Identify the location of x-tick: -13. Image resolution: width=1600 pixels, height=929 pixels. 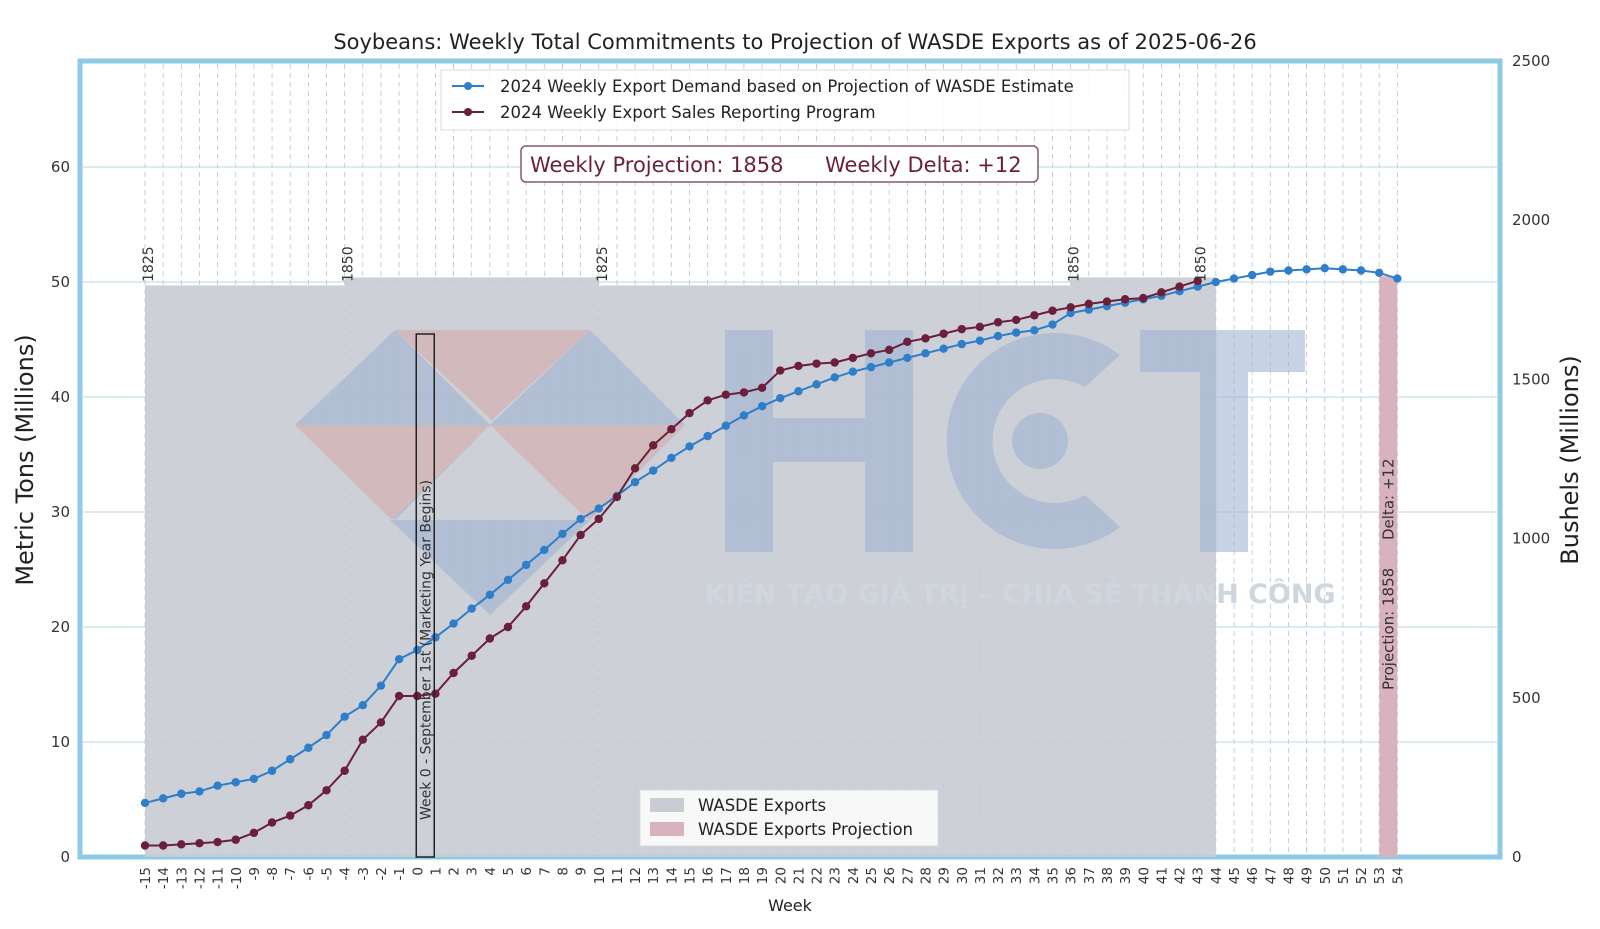
(182, 878).